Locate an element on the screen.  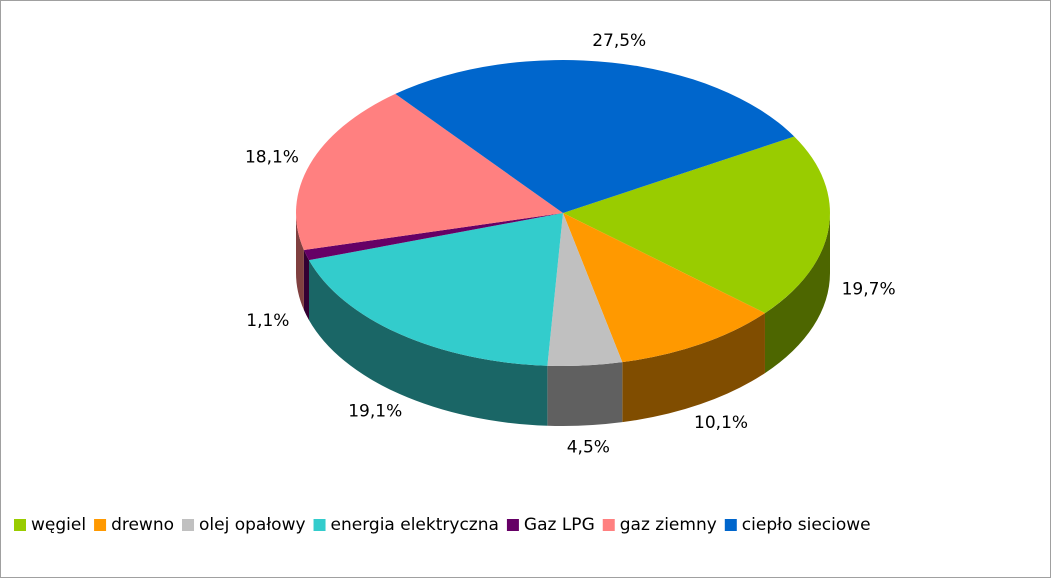
legend-label: gaz ziemny is located at coordinates (668, 525).